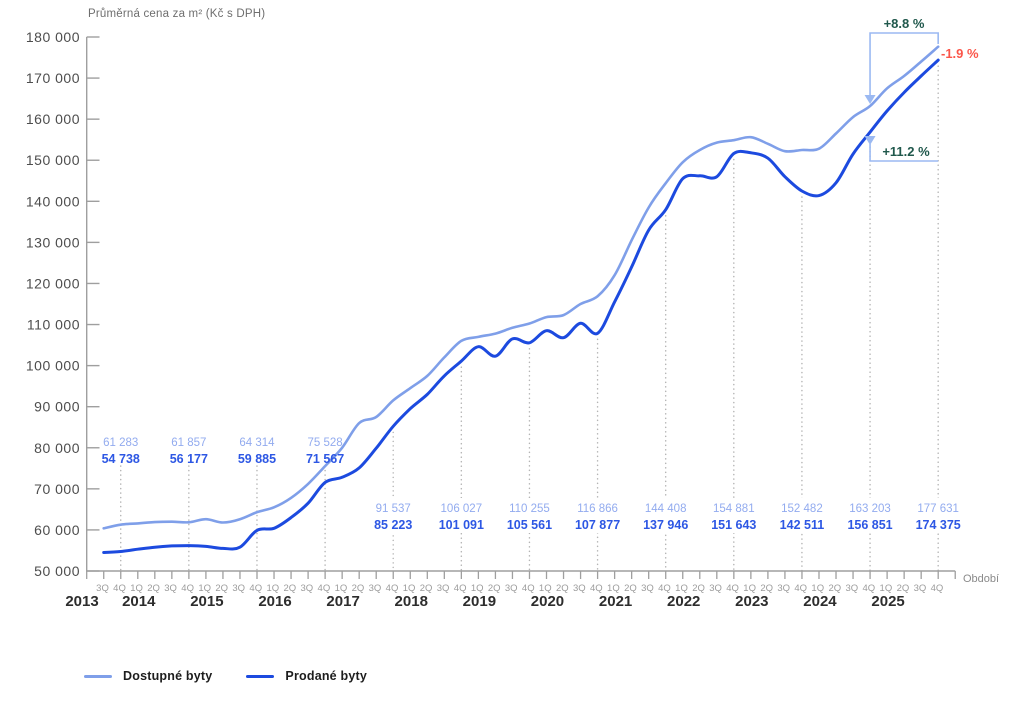  Describe the element at coordinates (904, 23) in the screenshot. I see `annotation-available-growth: +8.8 %` at that location.